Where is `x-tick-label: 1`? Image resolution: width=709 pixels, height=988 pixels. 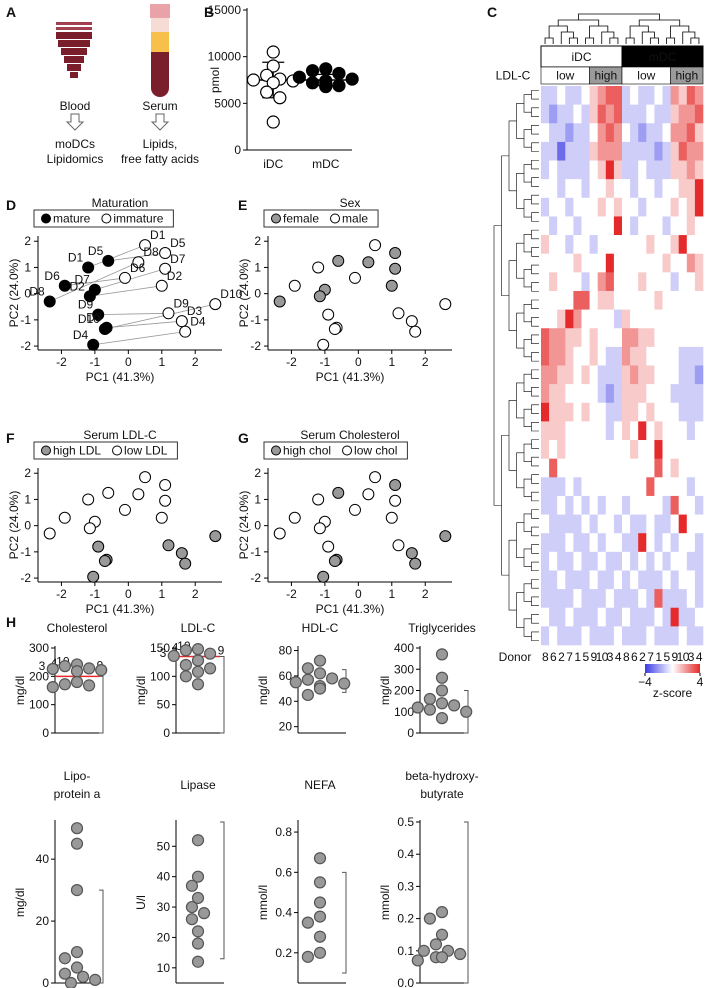 x-tick-label: 1 is located at coordinates (391, 362).